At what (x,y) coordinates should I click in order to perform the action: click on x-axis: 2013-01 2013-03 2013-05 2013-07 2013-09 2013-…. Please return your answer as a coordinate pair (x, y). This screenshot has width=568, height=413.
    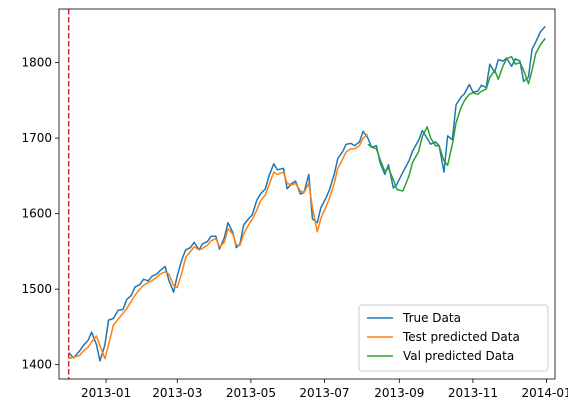
    Looking at the image, I should click on (324, 389).